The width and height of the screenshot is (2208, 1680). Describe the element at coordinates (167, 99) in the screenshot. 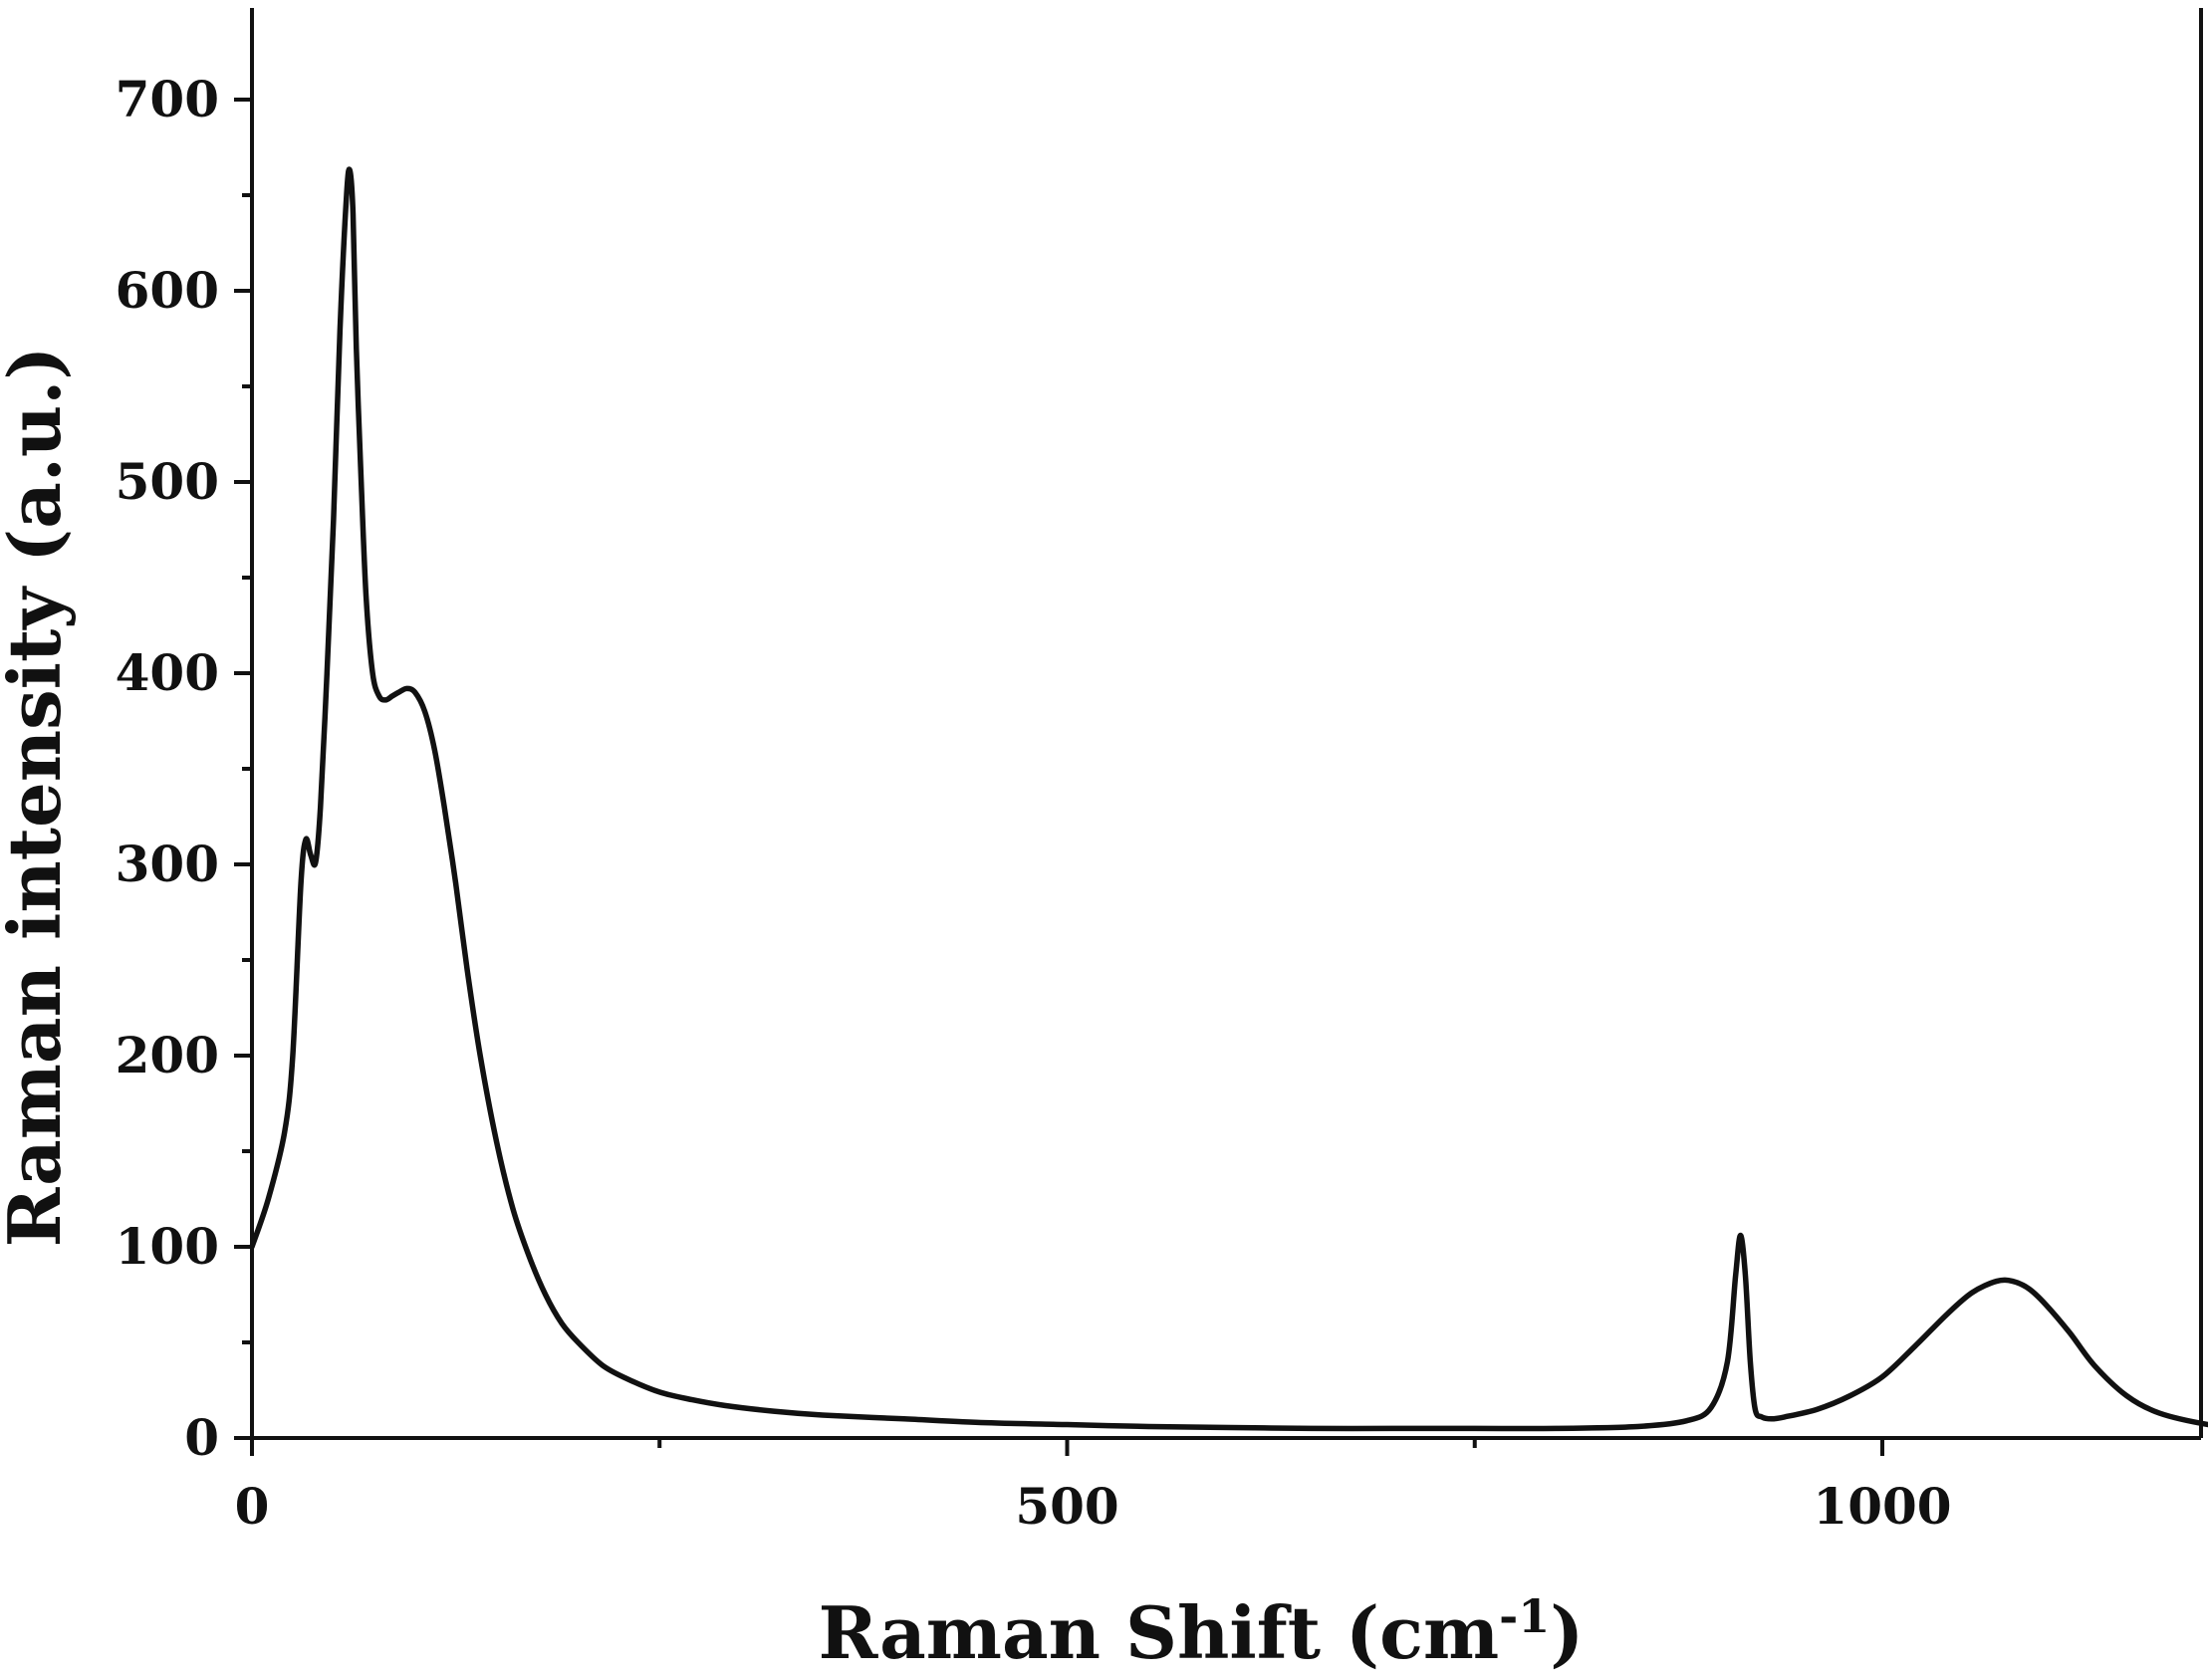

I see `y-tick-label: 700` at that location.